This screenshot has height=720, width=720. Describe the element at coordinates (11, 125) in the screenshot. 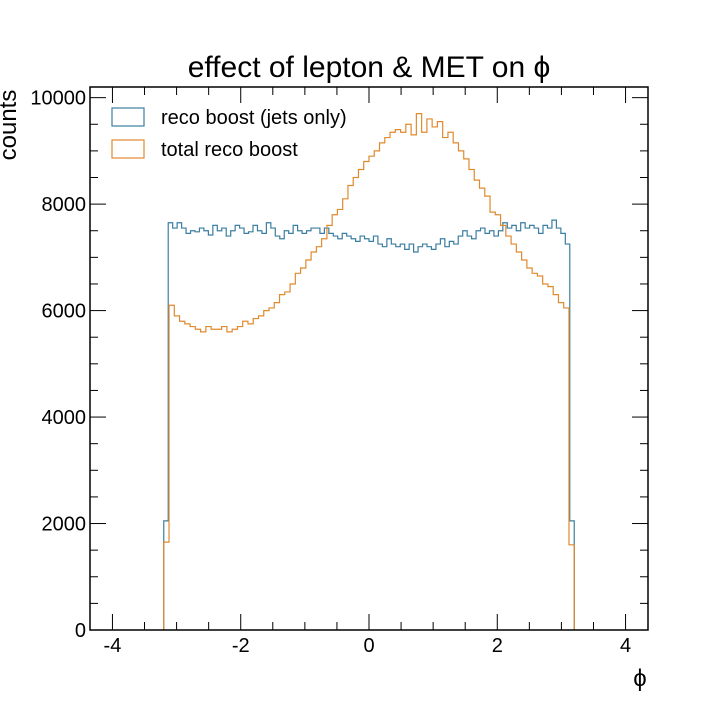

I see `y-axis-label: counts` at that location.